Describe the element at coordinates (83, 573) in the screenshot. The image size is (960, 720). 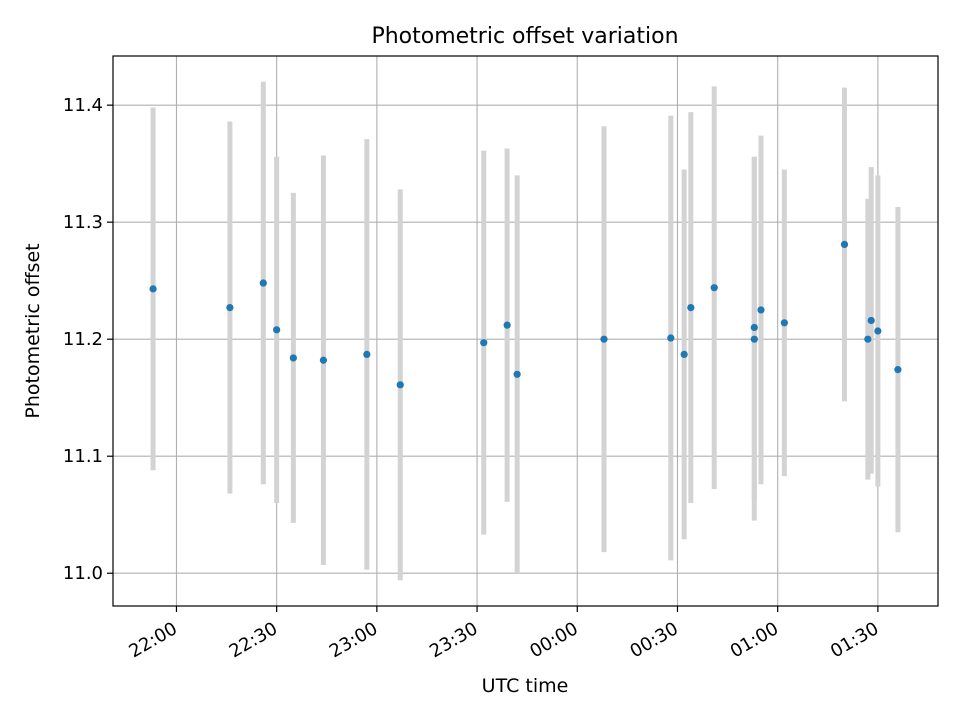
I see `y-tick-label: 11.0` at that location.